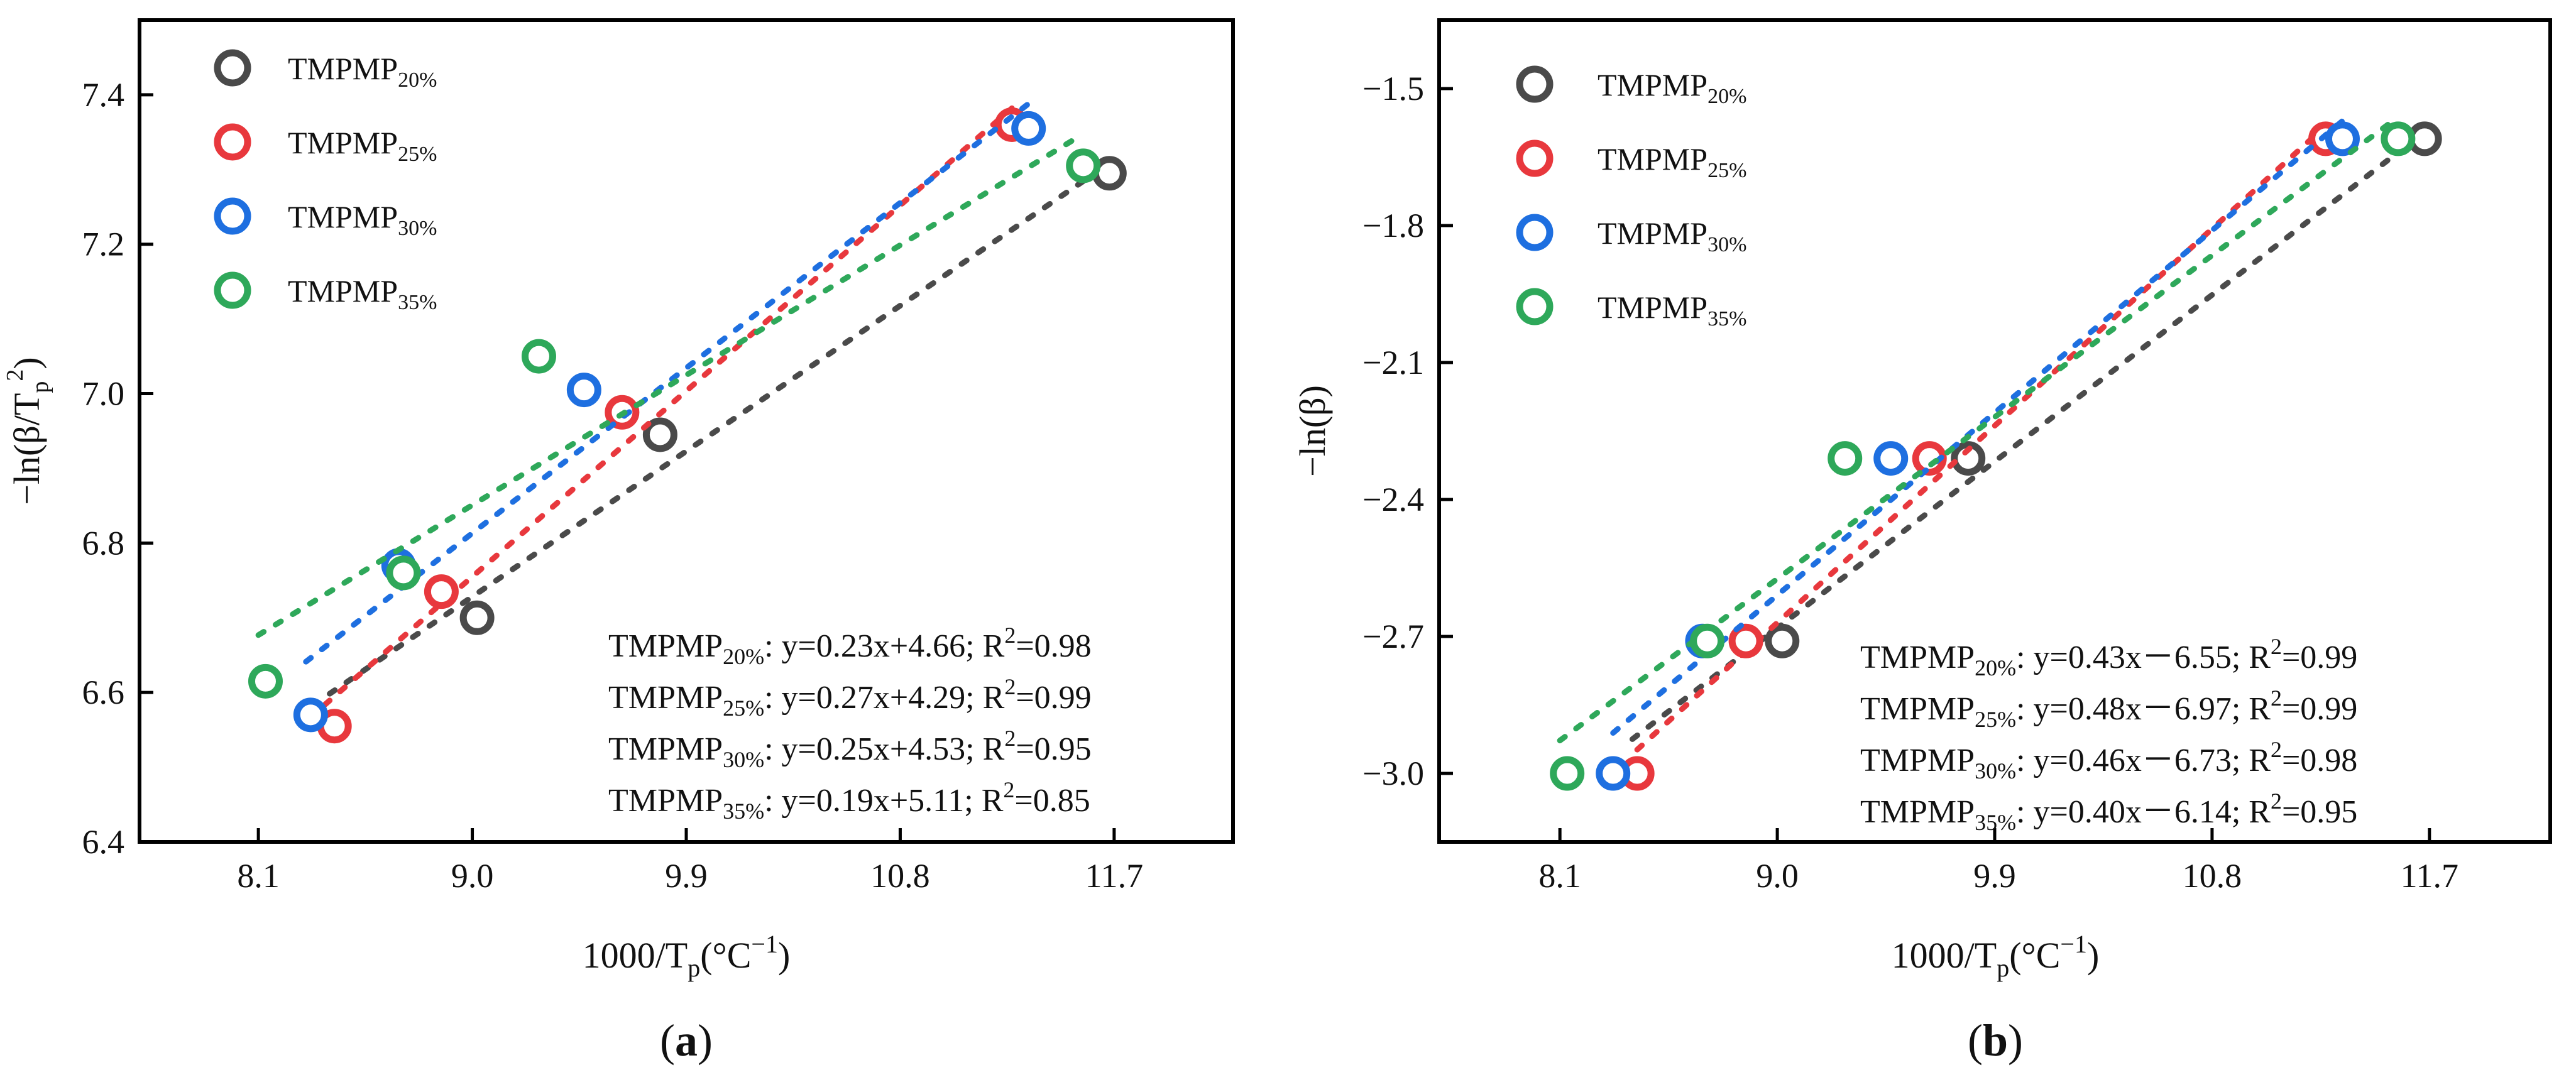  Describe the element at coordinates (1393, 774) in the screenshot. I see `y-tick-label: −3.0` at that location.